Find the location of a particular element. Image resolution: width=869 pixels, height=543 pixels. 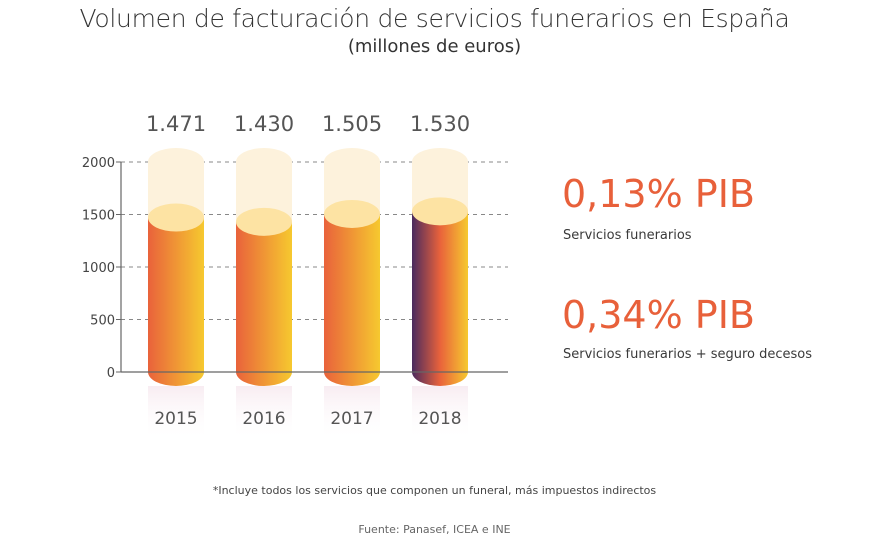

bar-2016 is located at coordinates (264, 295).